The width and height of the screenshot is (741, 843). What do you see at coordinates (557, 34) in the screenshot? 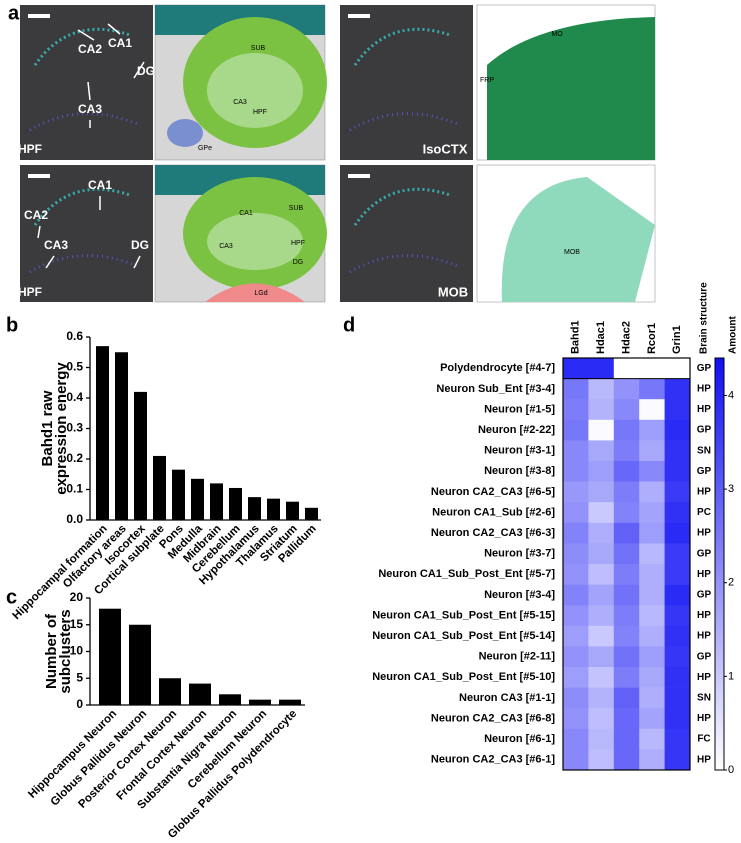
I see `atlas-label: MO` at bounding box center [557, 34].